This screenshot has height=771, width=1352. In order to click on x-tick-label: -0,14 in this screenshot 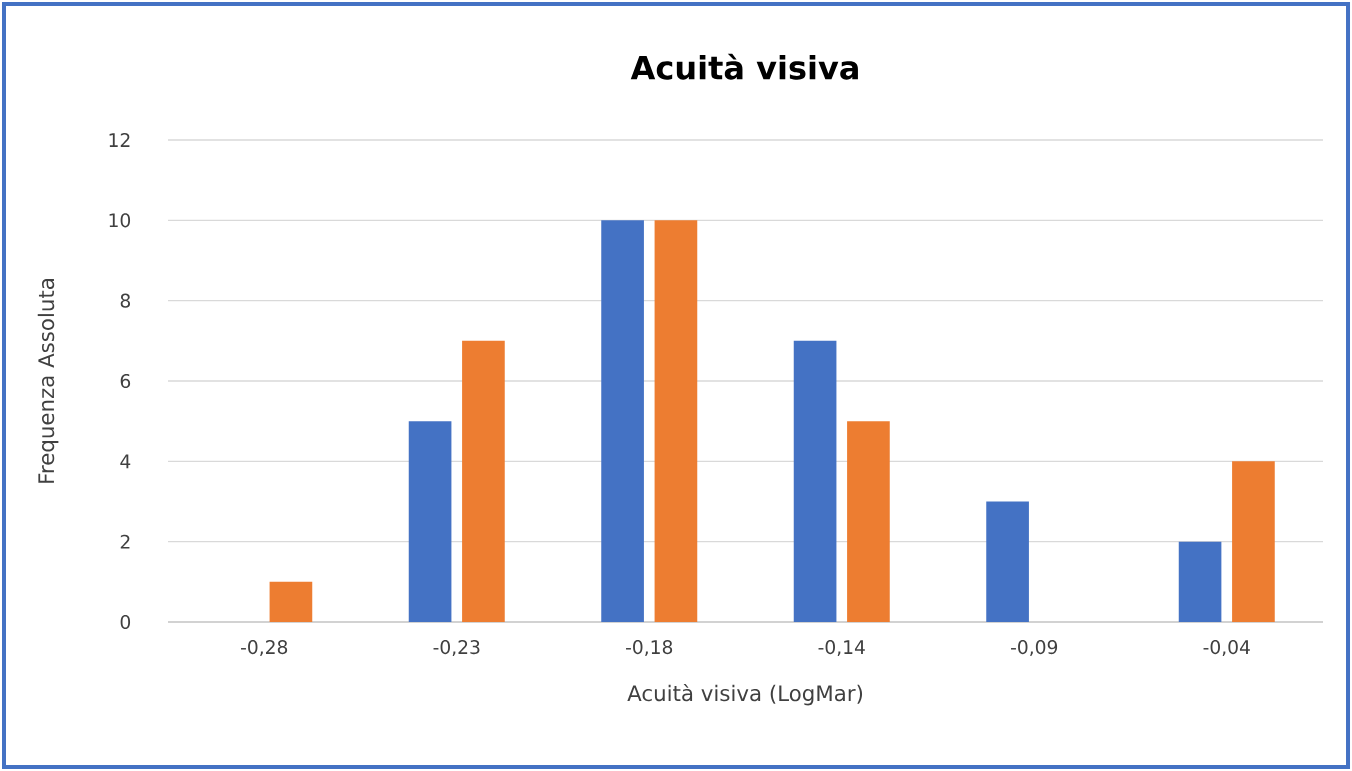, I will do `click(841, 648)`.